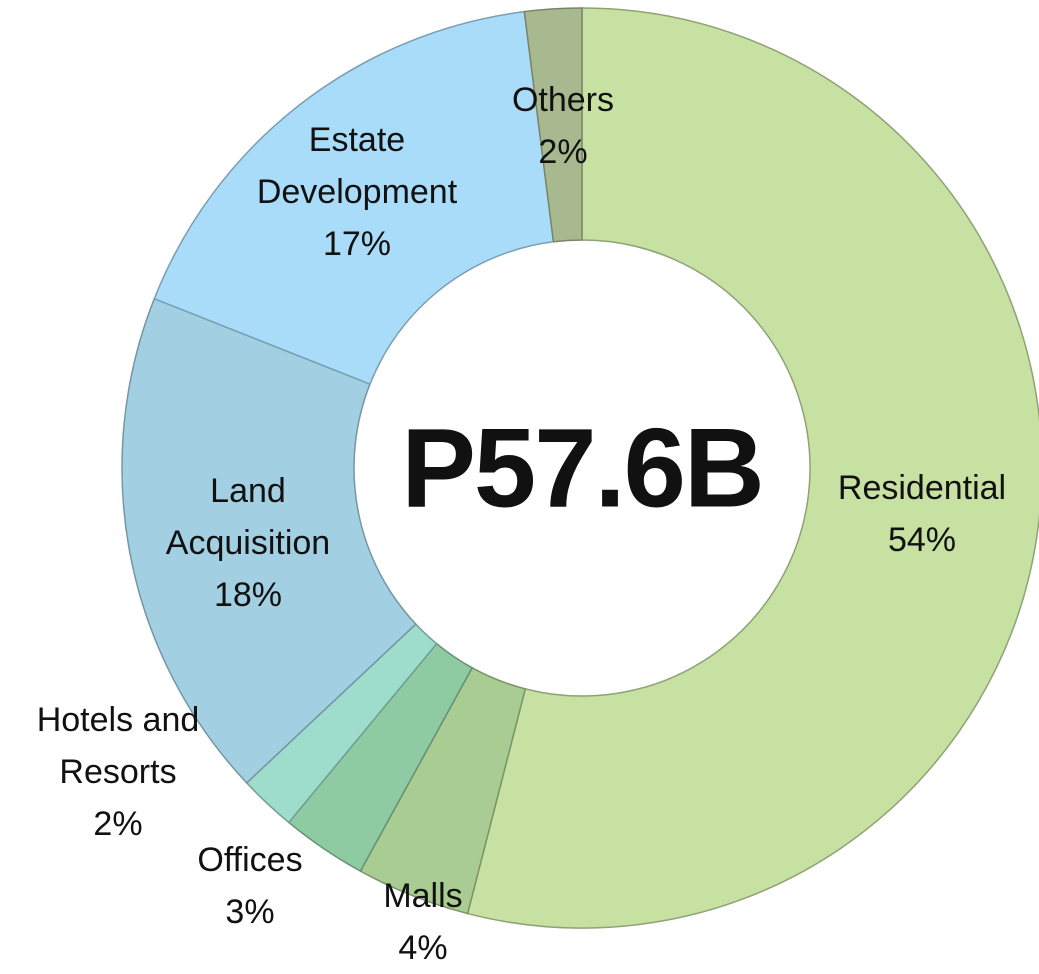 Image resolution: width=1039 pixels, height=974 pixels. I want to click on center-label: P57.6B, so click(583, 468).